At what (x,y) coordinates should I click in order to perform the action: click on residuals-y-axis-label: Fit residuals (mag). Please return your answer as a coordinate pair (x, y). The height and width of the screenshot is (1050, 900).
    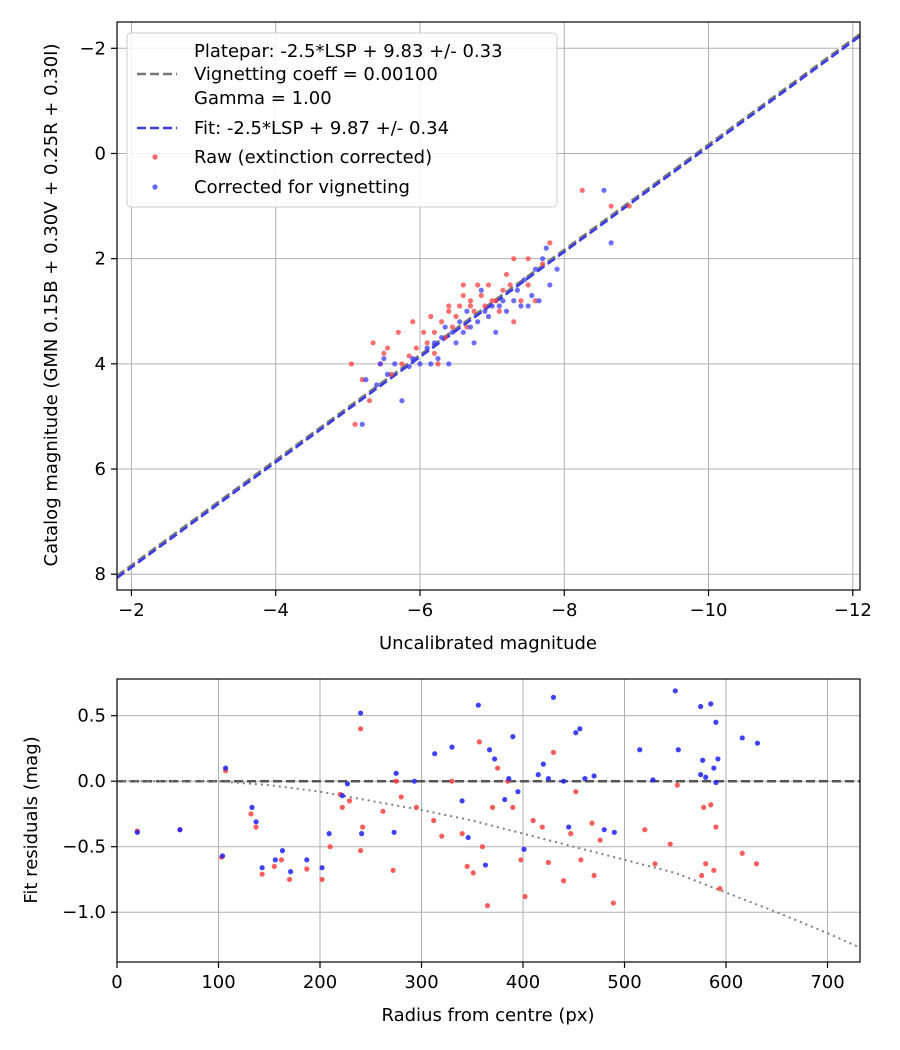
    Looking at the image, I should click on (31, 819).